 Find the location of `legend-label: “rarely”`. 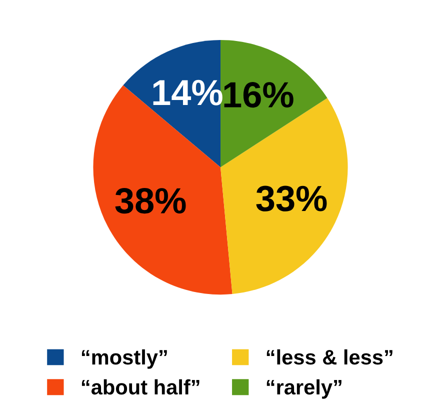

legend-label: “rarely” is located at coordinates (304, 389).